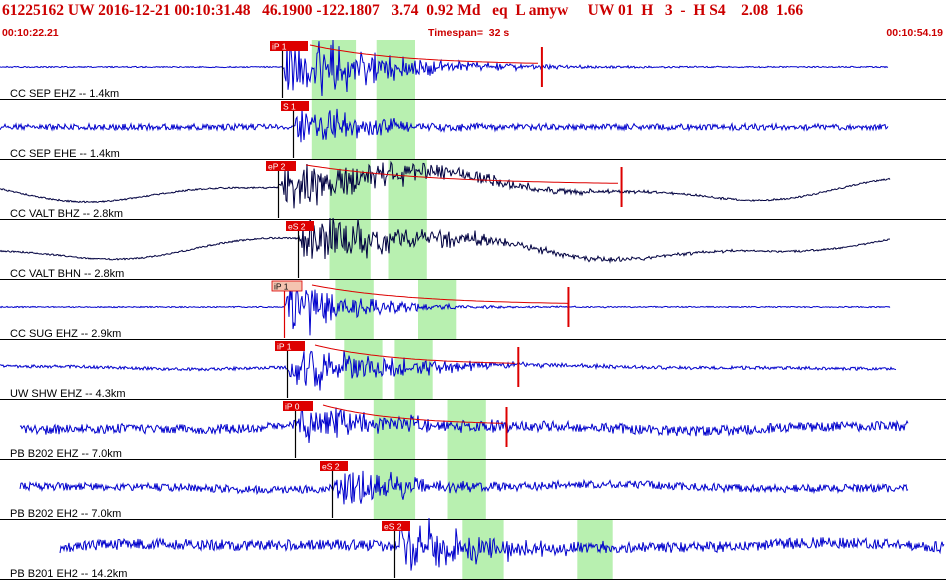  Describe the element at coordinates (65, 514) in the screenshot. I see `channel-label: PB B202 EH2 -- 7.0km` at that location.